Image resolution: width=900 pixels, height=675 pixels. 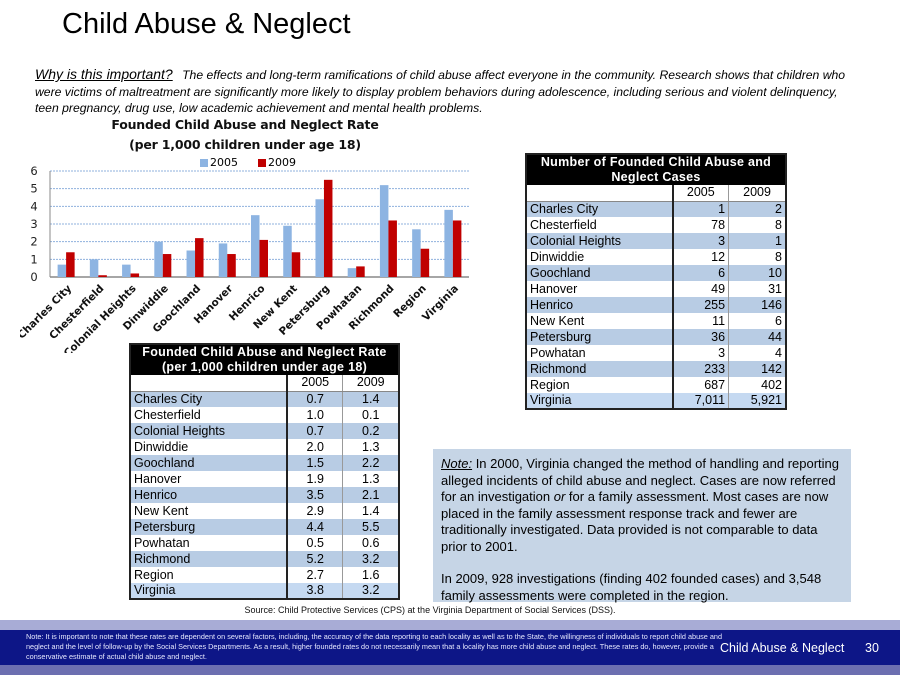 I want to click on count-table-locality: Chesterfield, so click(x=600, y=225).